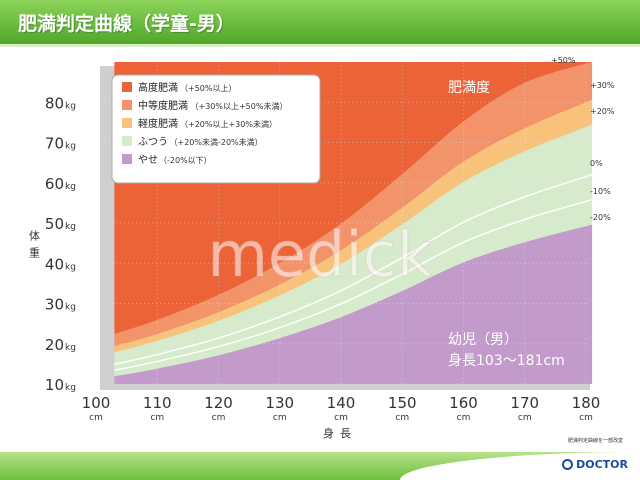  I want to click on legend-label: 軽度肥満, so click(158, 123).